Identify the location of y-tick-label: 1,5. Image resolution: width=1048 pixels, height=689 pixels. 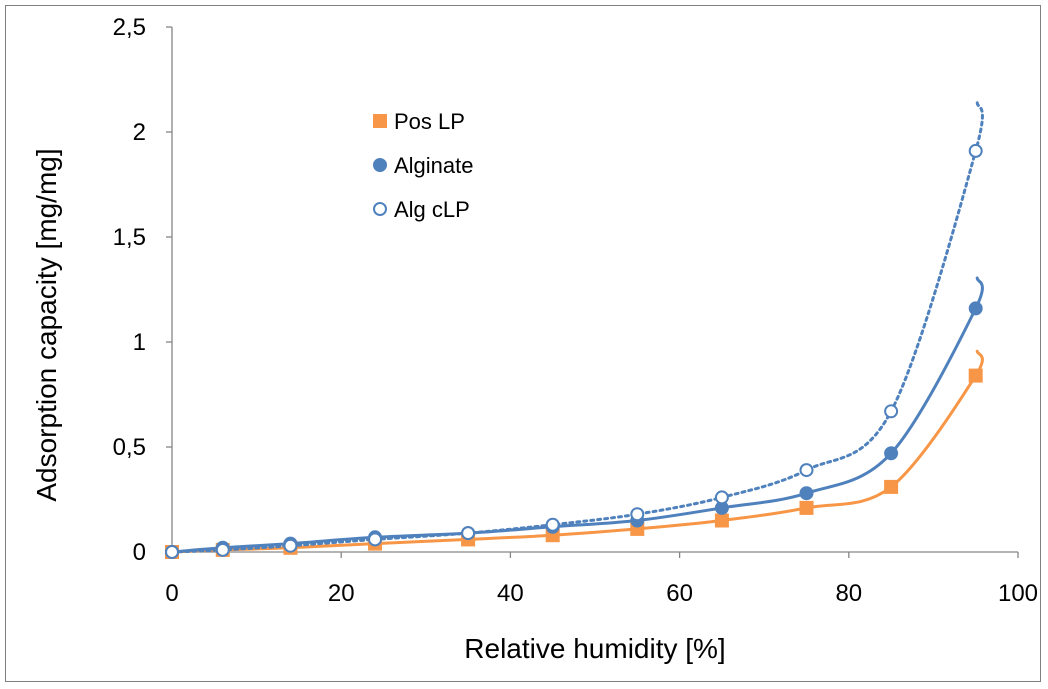
(129, 237).